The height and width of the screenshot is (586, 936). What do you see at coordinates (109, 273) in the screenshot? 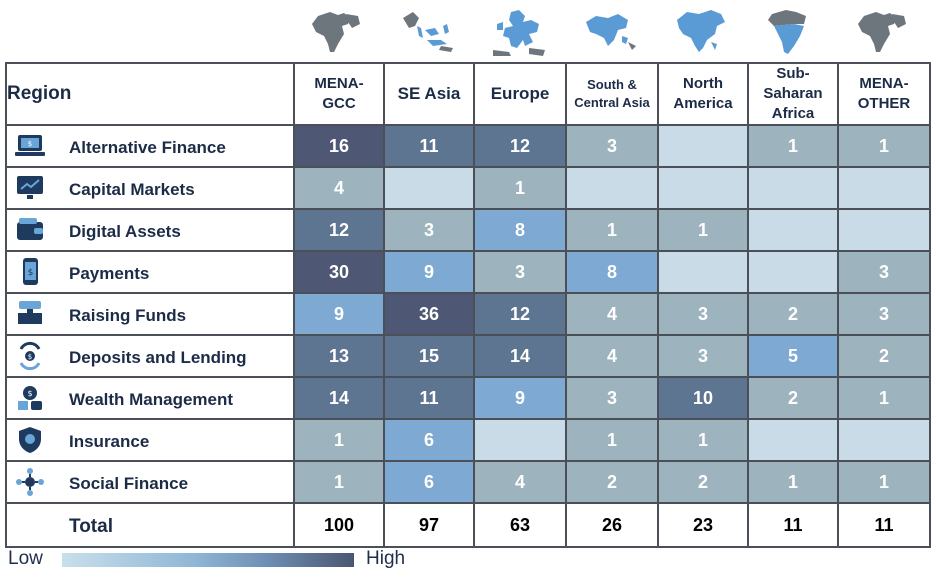
I see `row-label: Payments` at bounding box center [109, 273].